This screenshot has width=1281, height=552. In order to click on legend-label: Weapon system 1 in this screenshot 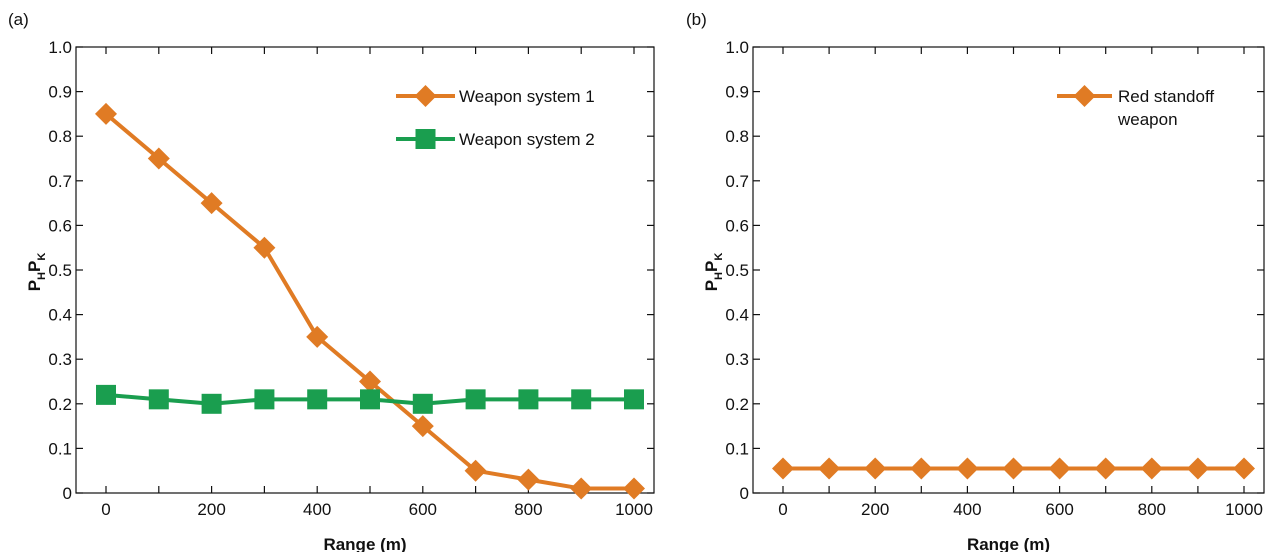, I will do `click(527, 96)`.